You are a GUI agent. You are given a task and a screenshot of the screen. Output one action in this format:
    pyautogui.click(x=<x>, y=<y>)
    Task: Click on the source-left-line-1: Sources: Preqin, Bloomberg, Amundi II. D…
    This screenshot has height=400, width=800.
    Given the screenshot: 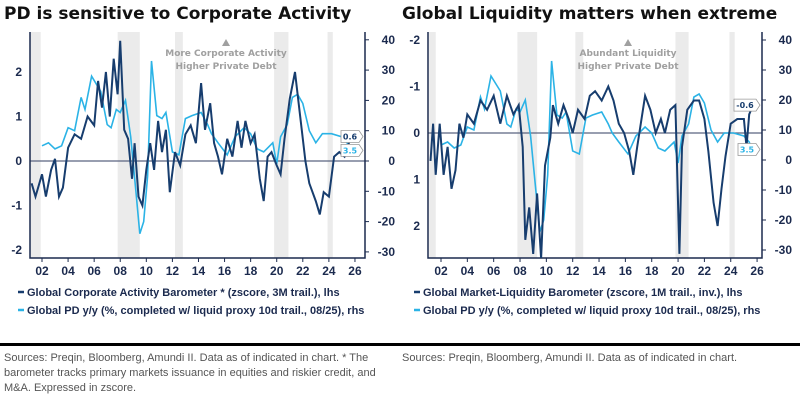 What is the action you would take?
    pyautogui.click(x=186, y=358)
    